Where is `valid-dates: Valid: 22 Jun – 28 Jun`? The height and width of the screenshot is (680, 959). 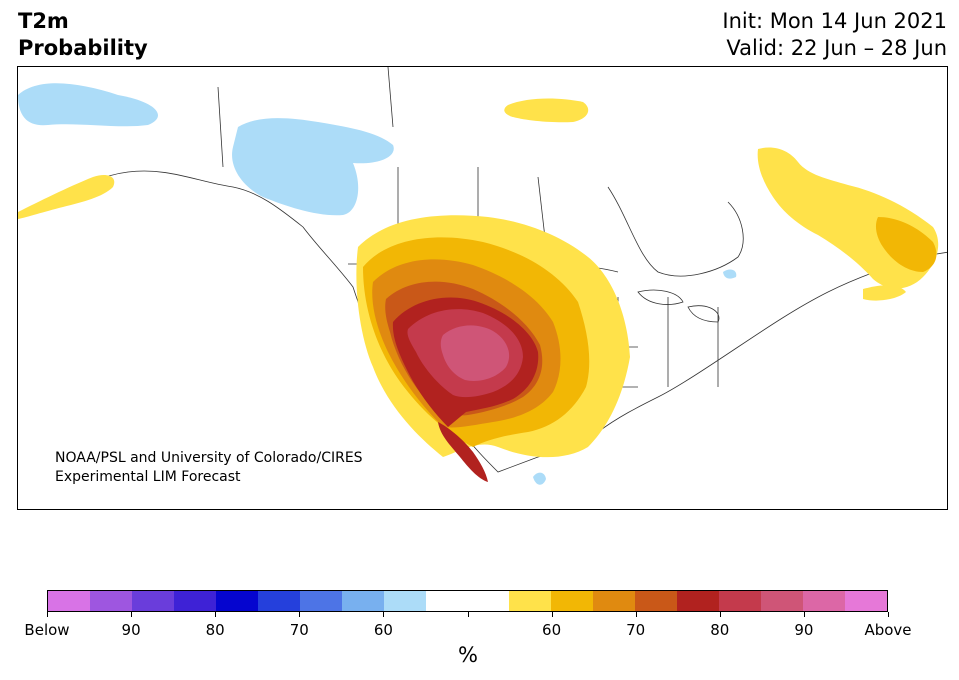 valid-dates: Valid: 22 Jun – 28 Jun is located at coordinates (836, 48).